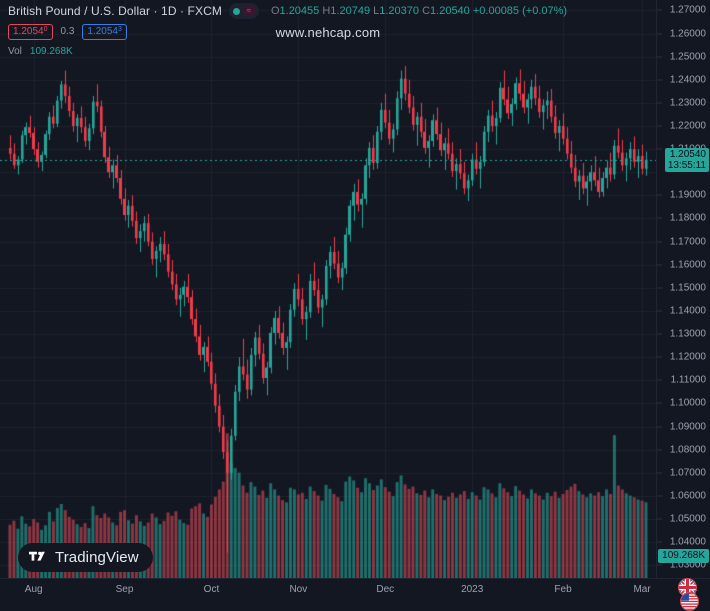 The width and height of the screenshot is (710, 611). I want to click on time-axis-label: Mar, so click(642, 589).